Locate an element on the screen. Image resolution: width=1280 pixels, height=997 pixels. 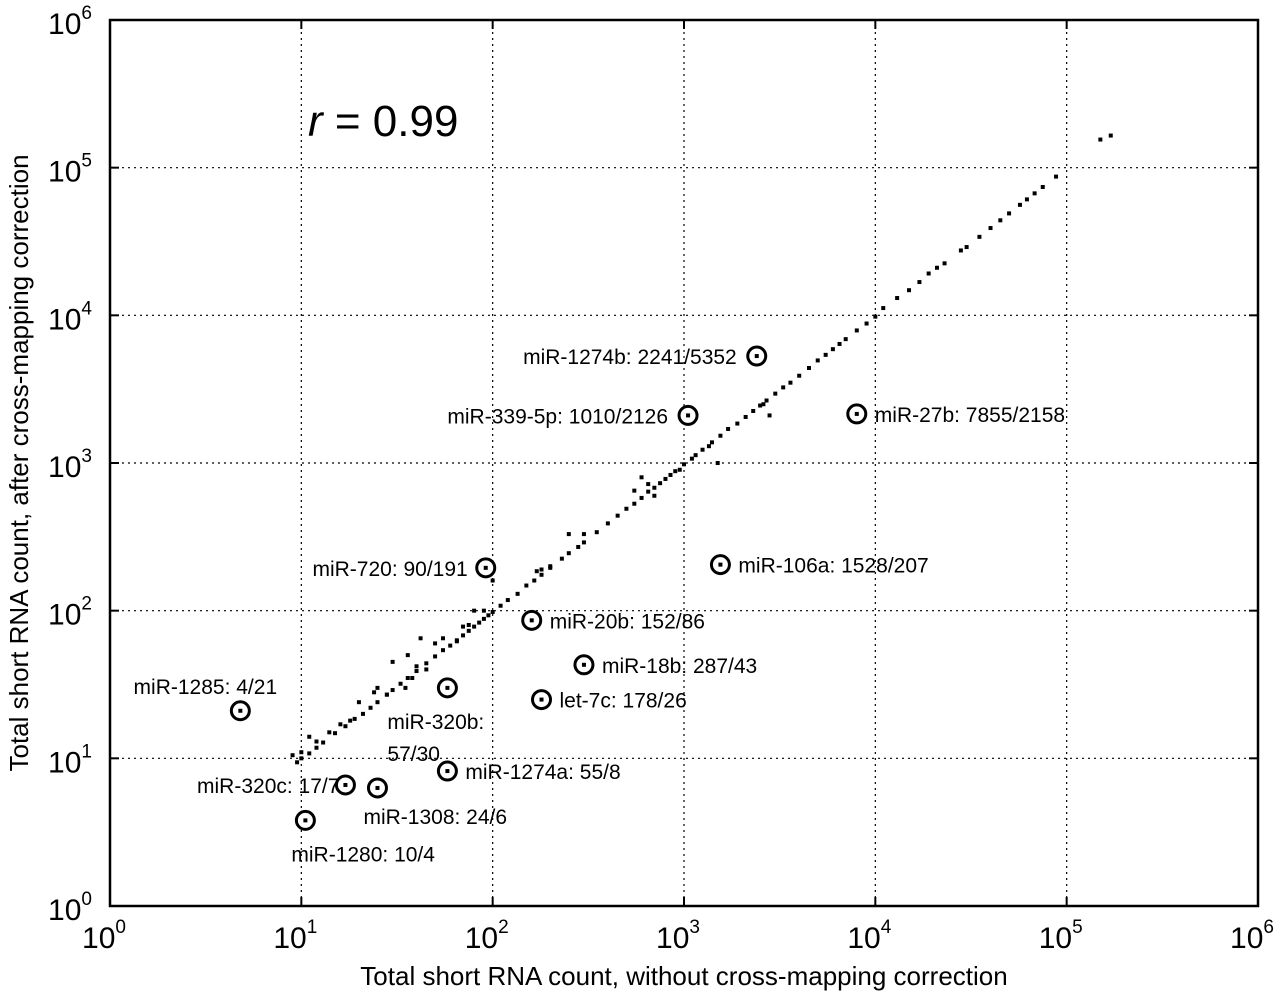
x-tick-label: 10⁰ is located at coordinates (104, 936).